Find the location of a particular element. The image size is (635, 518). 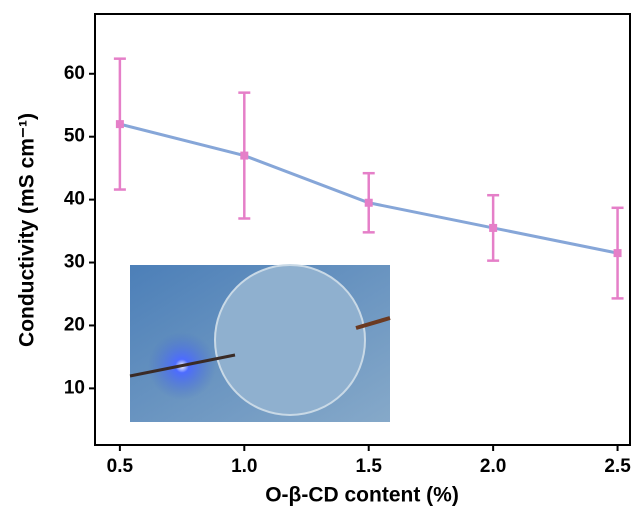

x-tick-label: 0.5 is located at coordinates (120, 466).